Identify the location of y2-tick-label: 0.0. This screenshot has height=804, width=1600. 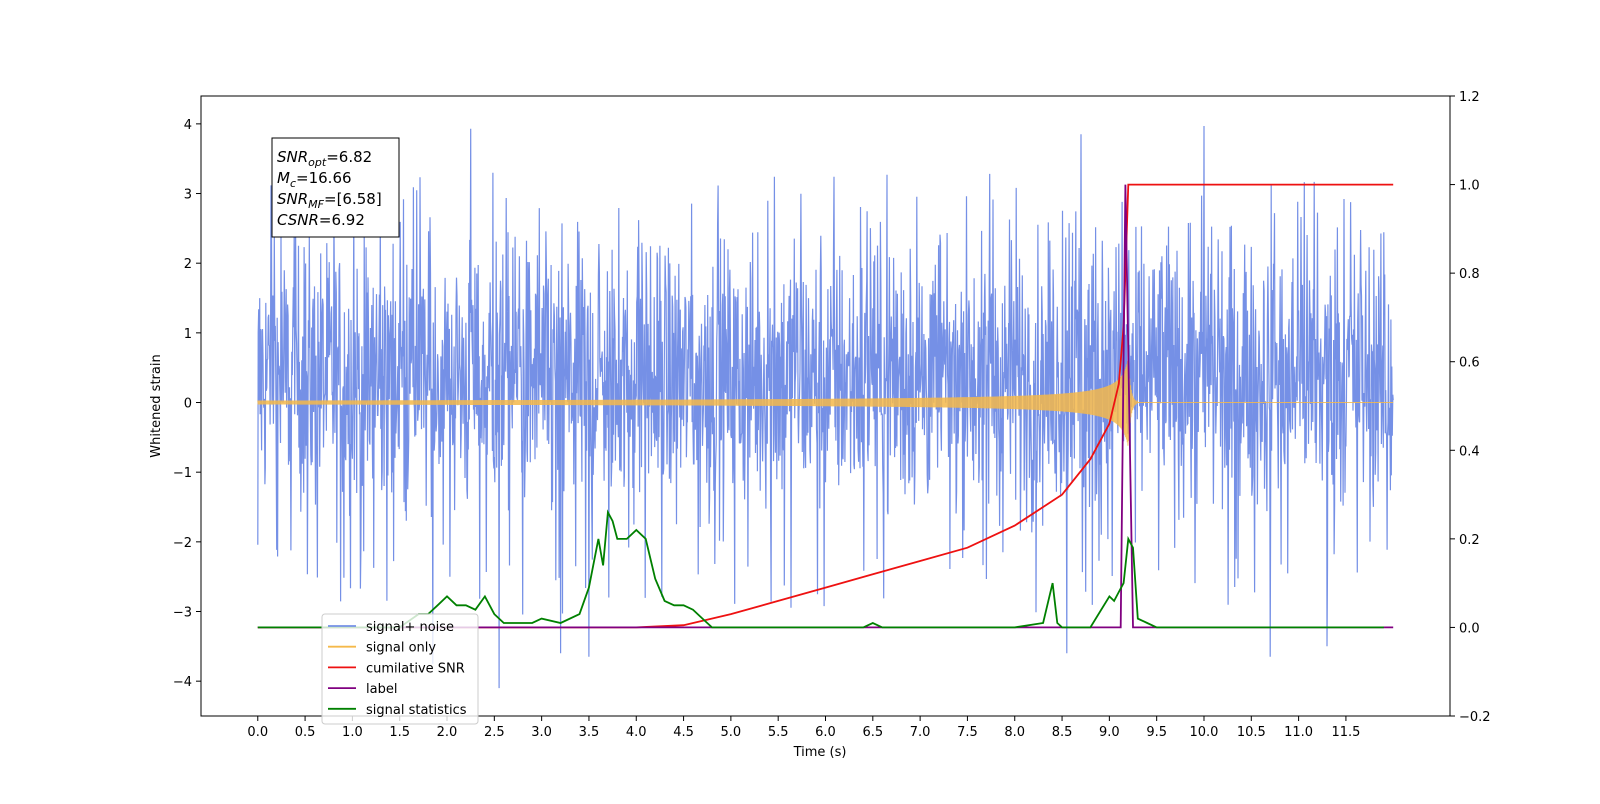
(1469, 628).